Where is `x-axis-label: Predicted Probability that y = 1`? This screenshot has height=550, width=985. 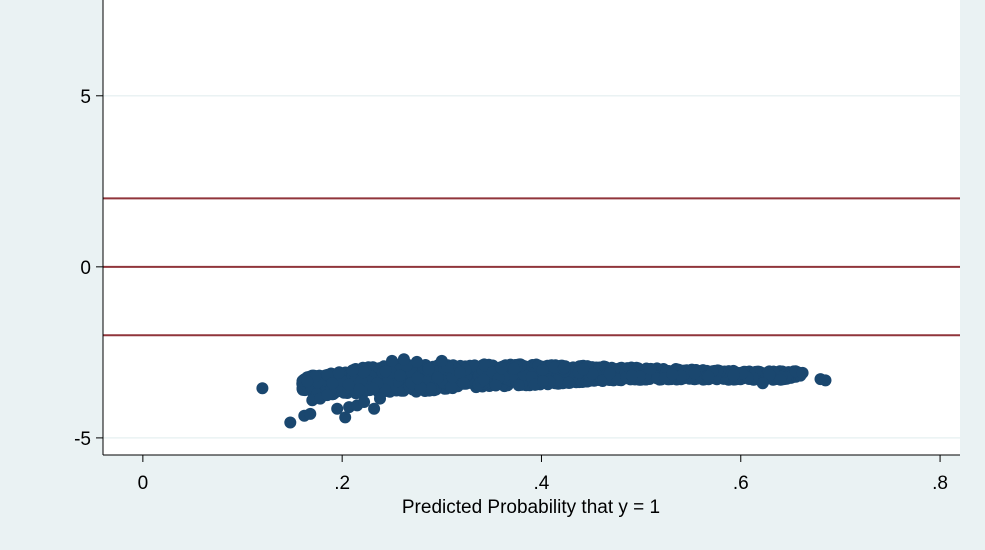
x-axis-label: Predicted Probability that y = 1 is located at coordinates (531, 507).